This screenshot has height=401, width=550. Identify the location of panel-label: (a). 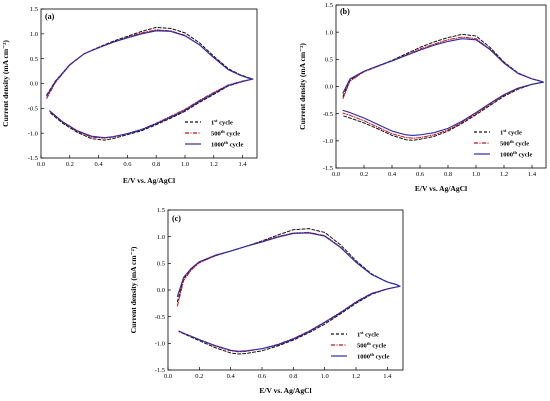
(50, 16).